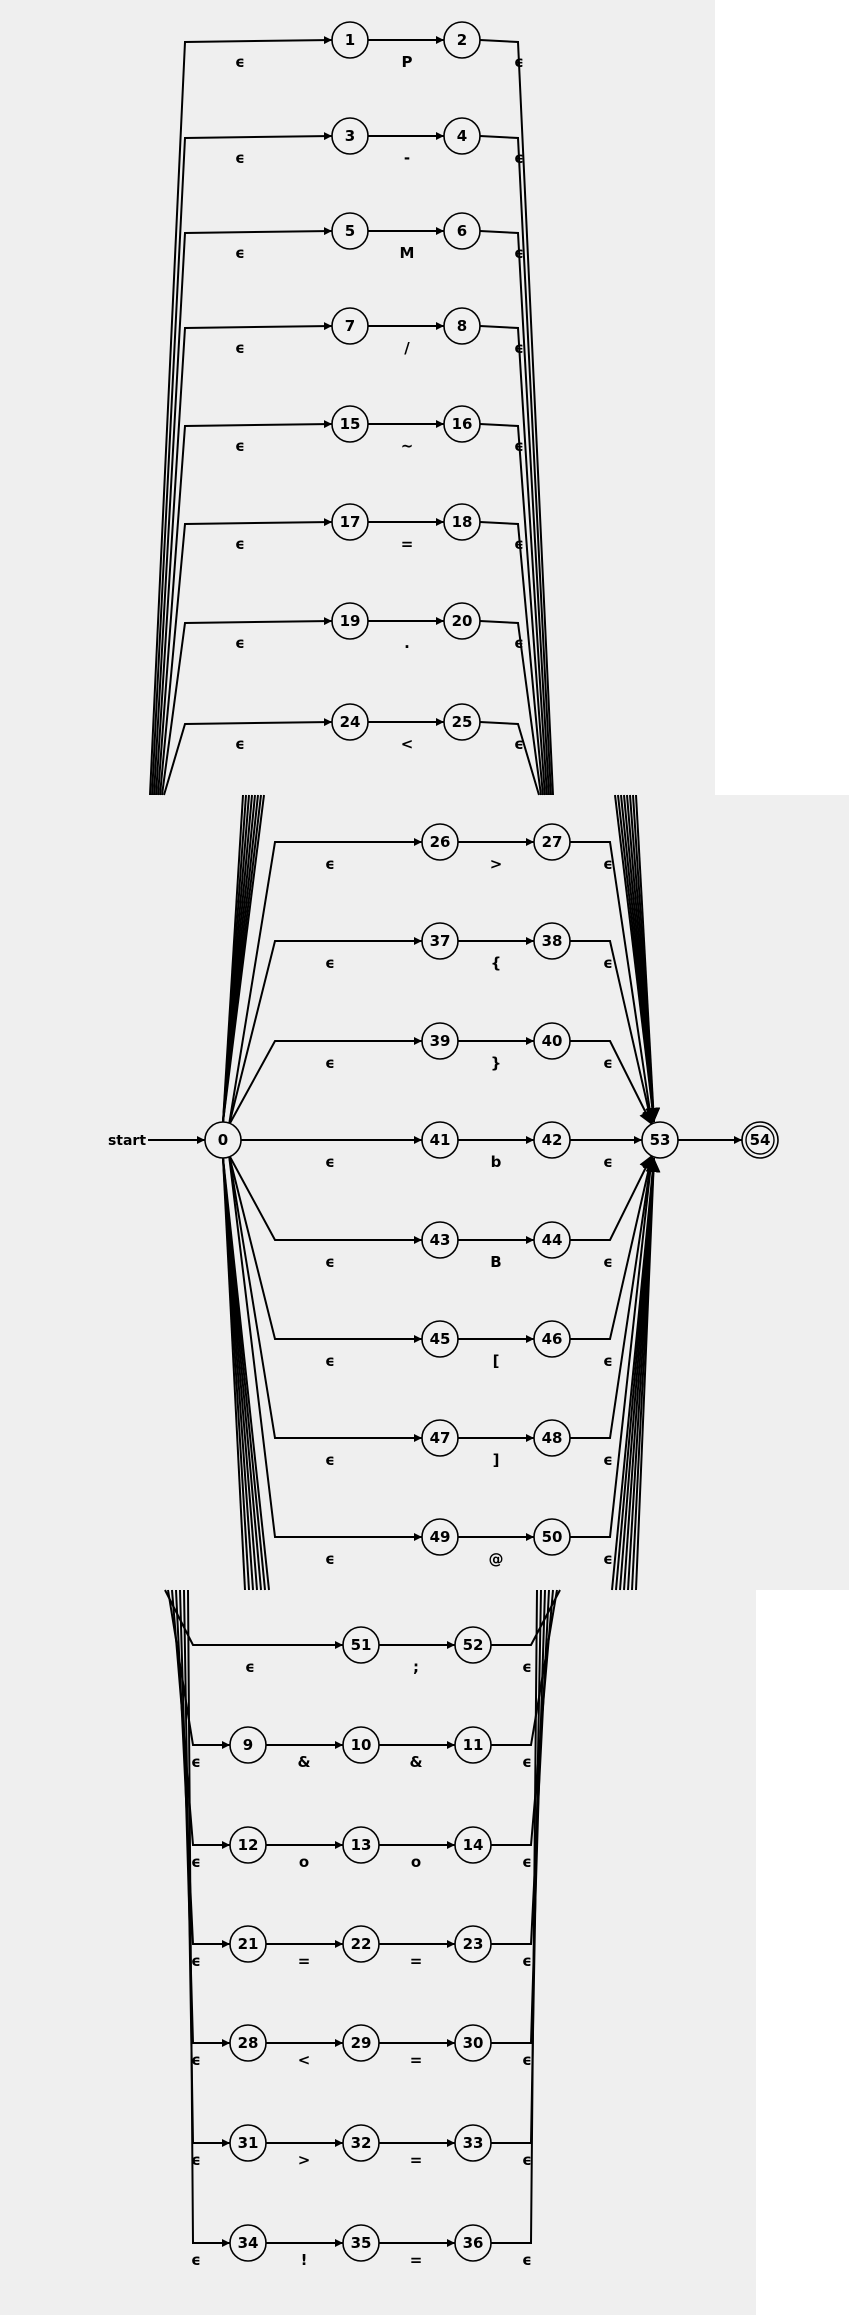  Describe the element at coordinates (440, 1438) in the screenshot. I see `state-47-circle` at that location.